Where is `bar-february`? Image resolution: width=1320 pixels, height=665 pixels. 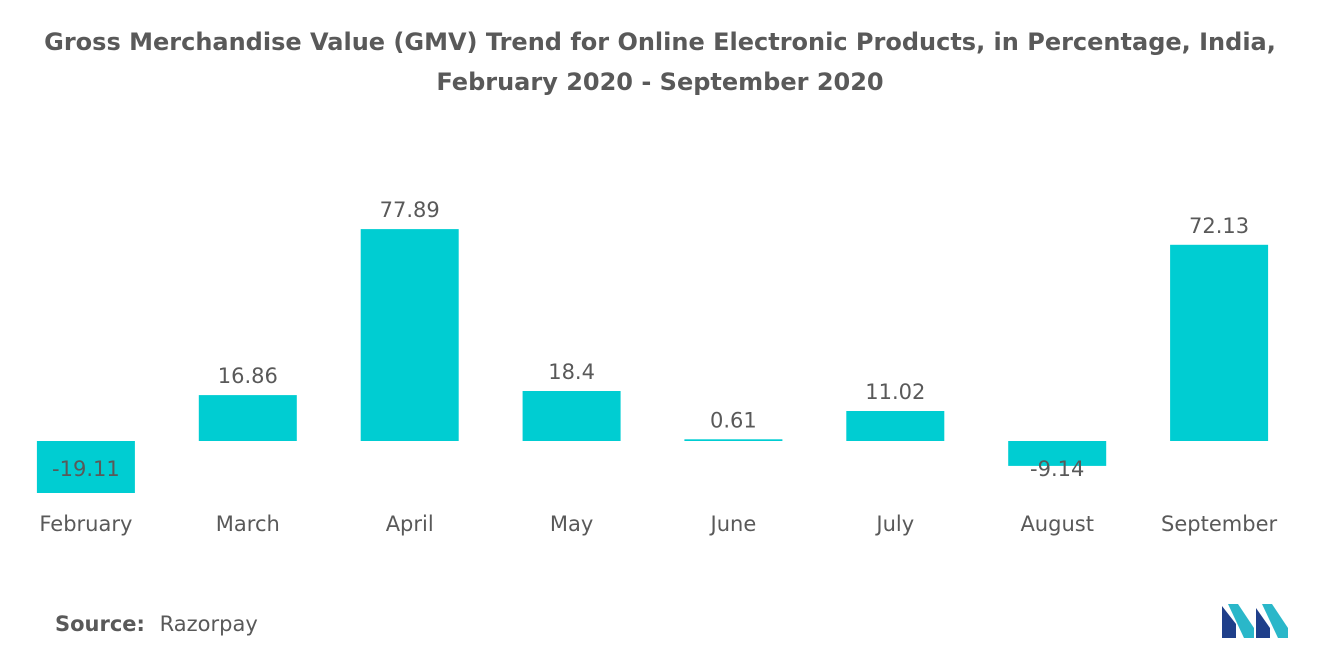 bar-february is located at coordinates (85, 467).